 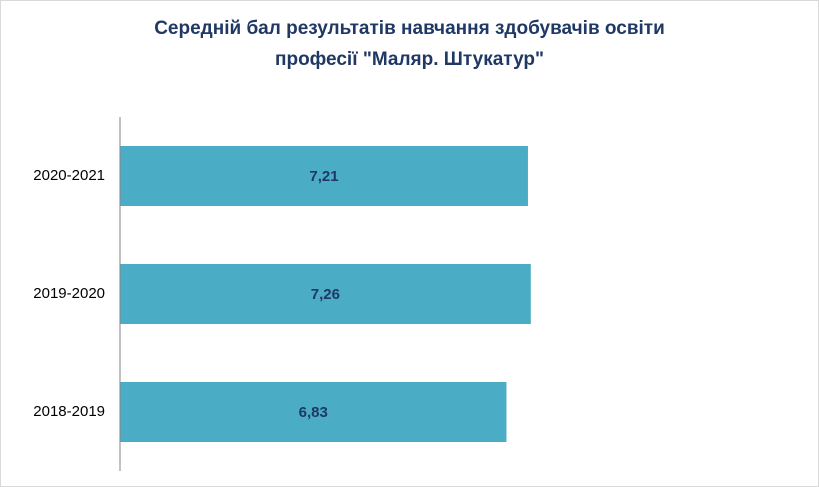 What do you see at coordinates (69, 293) in the screenshot?
I see `y-tick-label: 2019-2020` at bounding box center [69, 293].